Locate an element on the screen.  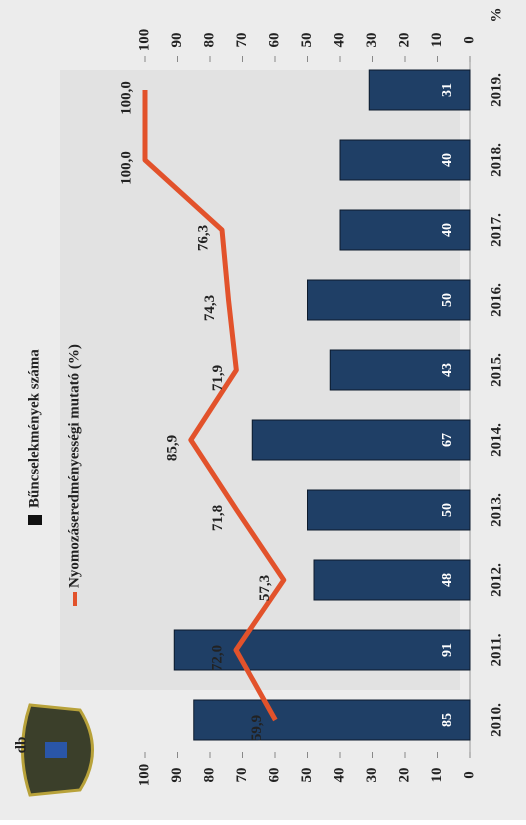
x-tick-label: 2014. is located at coordinates (496, 440).